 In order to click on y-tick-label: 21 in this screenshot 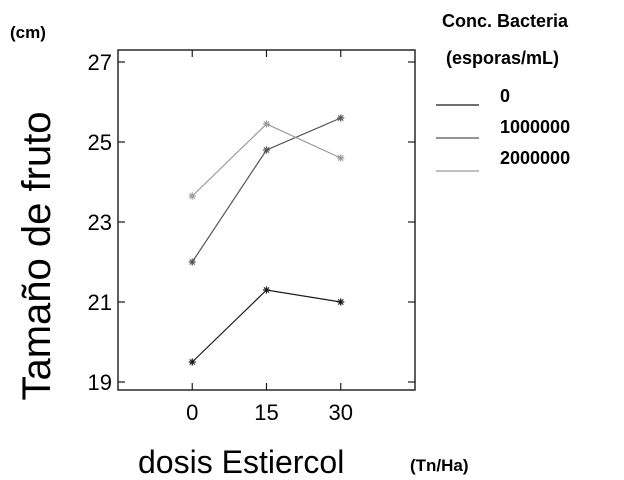, I will do `click(100, 302)`.